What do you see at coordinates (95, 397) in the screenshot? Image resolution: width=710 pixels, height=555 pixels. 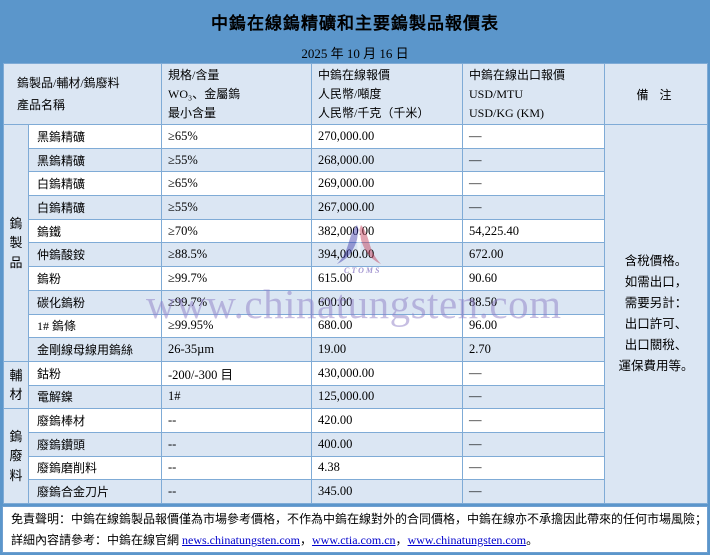 I see `product-name-cell: 電解鎳` at bounding box center [95, 397].